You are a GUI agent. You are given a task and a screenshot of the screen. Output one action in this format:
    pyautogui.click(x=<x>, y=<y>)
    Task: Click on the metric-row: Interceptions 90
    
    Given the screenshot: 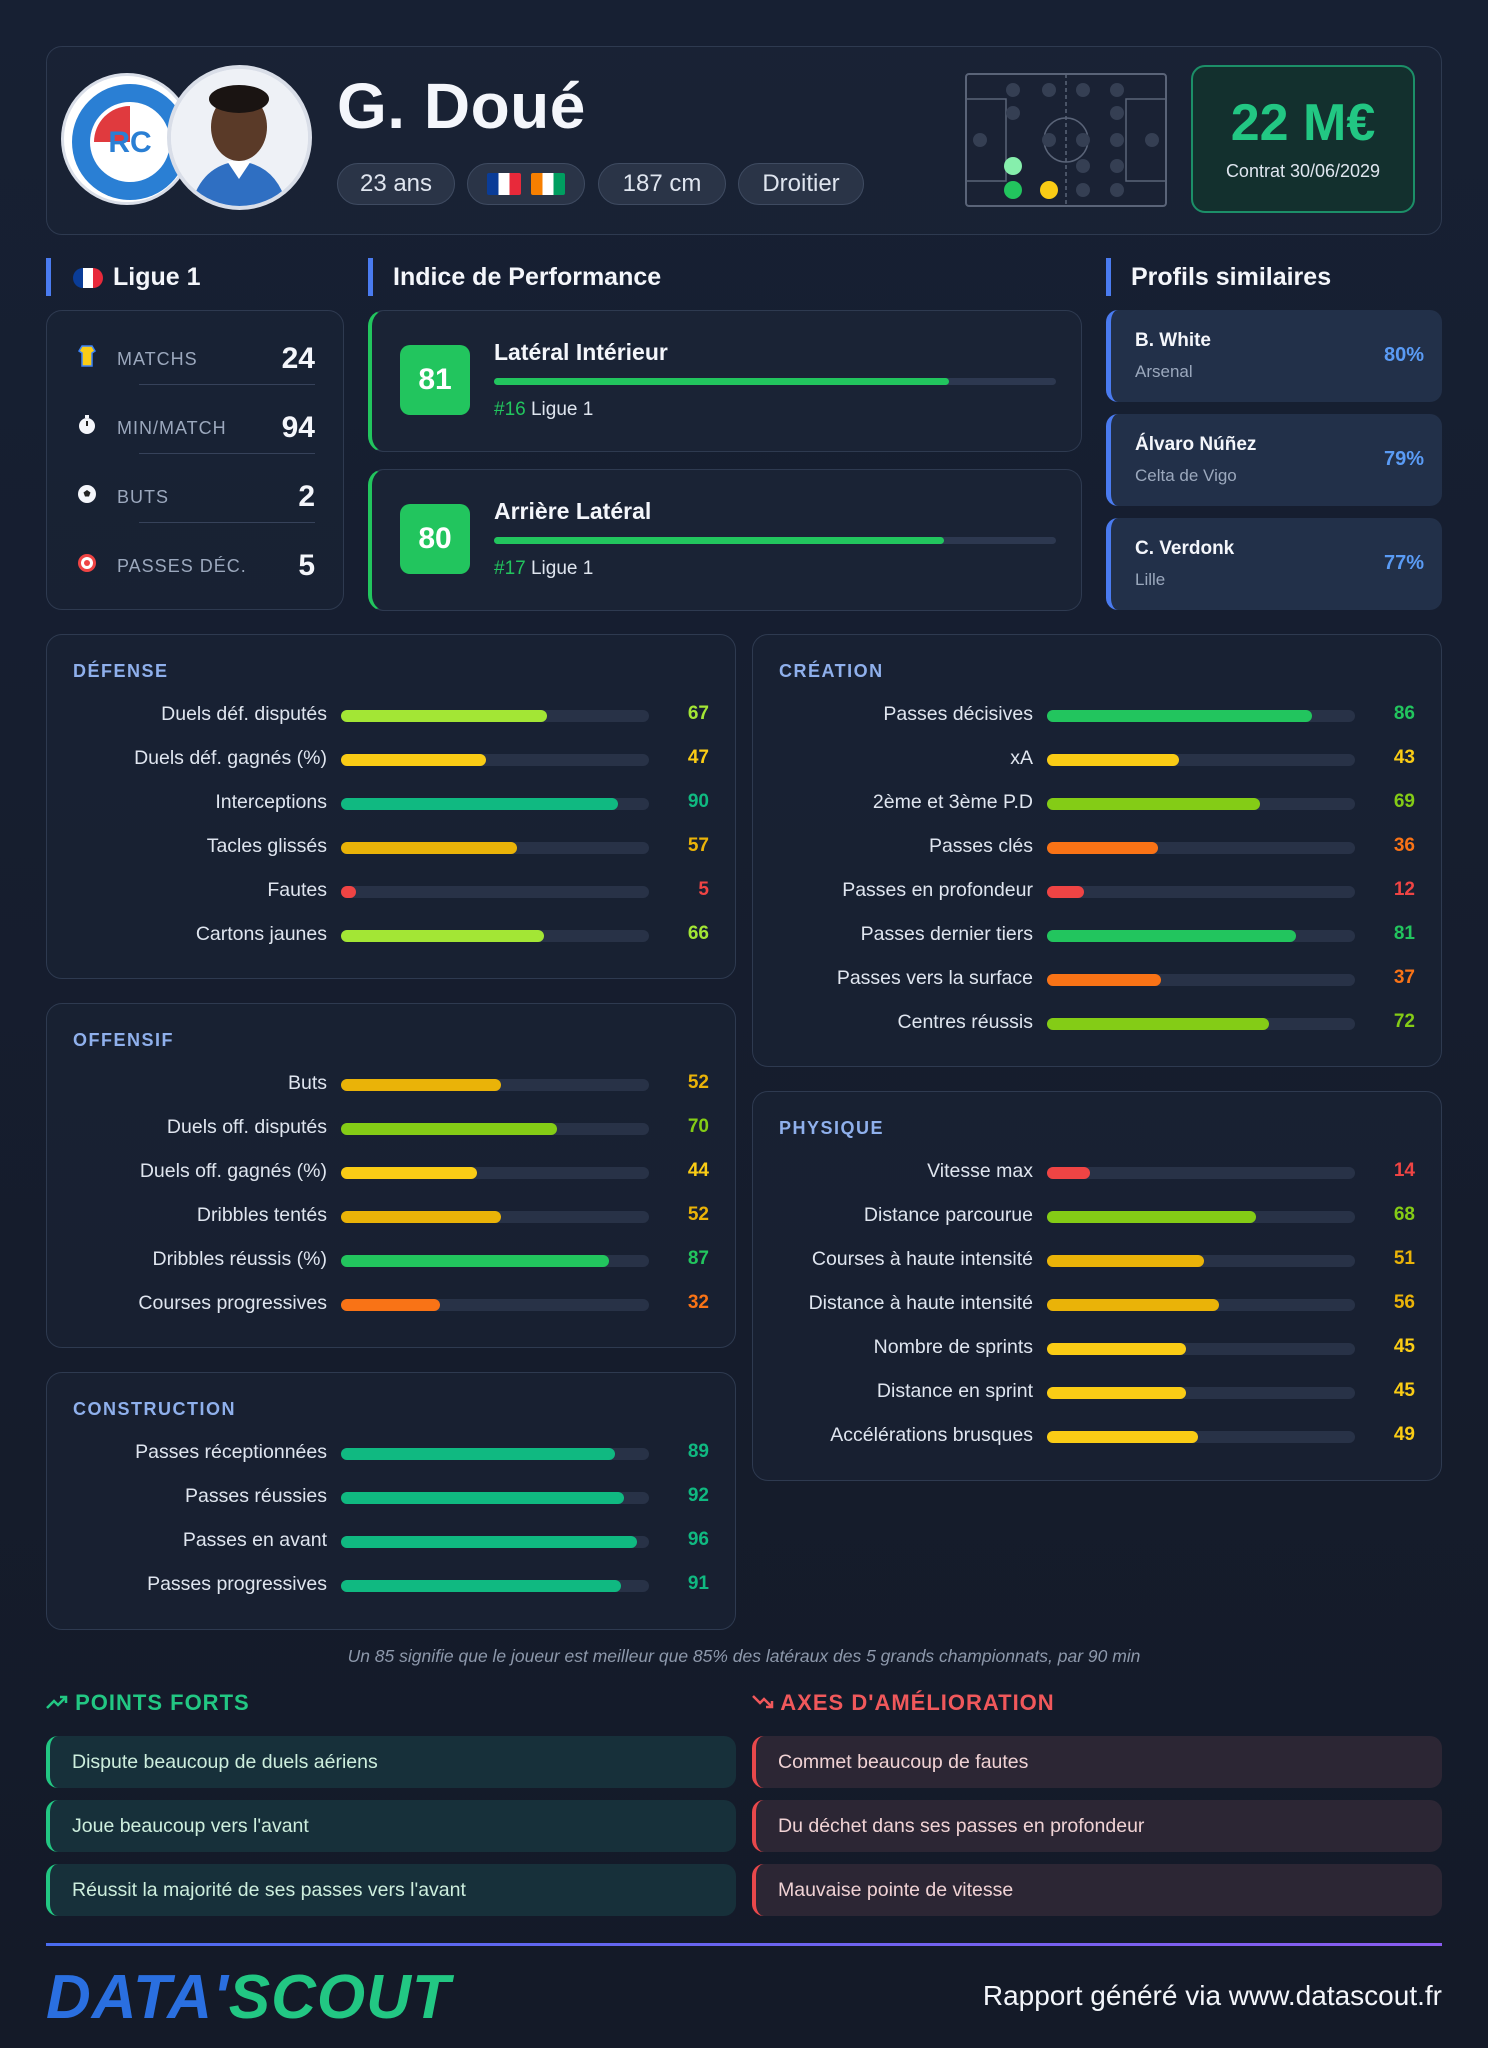 What is the action you would take?
    pyautogui.click(x=391, y=803)
    